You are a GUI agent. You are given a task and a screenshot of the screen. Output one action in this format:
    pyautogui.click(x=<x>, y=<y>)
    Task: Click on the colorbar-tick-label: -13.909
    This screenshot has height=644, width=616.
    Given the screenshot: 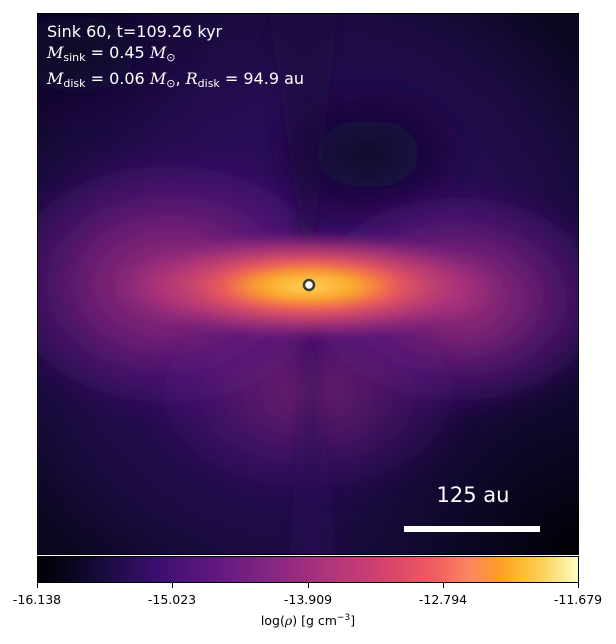 What is the action you would take?
    pyautogui.click(x=308, y=599)
    